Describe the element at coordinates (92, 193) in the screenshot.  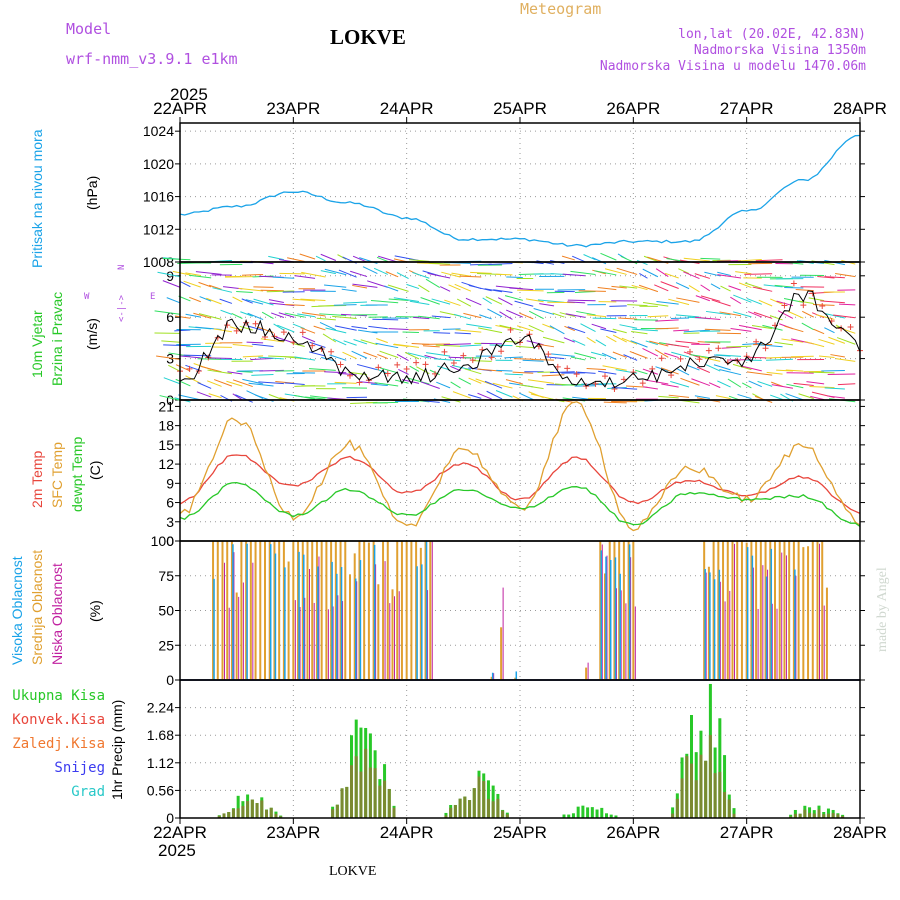
I see `pressure-unit: (hPa)` at that location.